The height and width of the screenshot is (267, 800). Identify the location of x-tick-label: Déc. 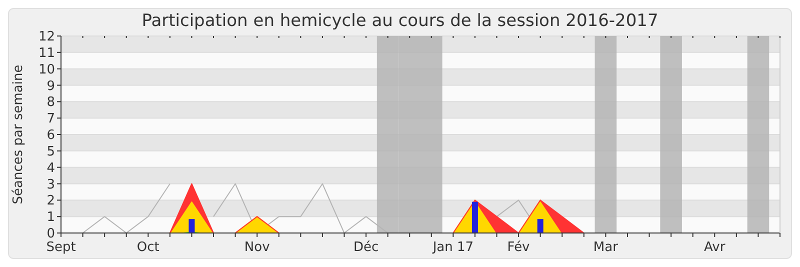
(366, 247).